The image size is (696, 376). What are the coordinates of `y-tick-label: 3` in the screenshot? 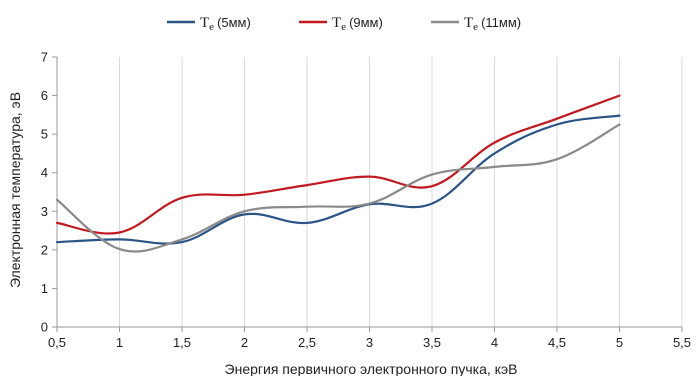 It's located at (44, 211).